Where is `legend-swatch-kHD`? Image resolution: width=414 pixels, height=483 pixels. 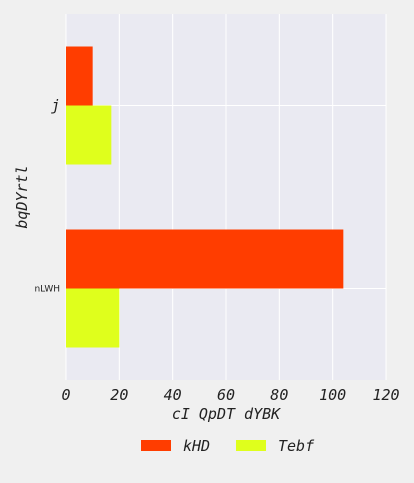 legend-swatch-kHD is located at coordinates (156, 445).